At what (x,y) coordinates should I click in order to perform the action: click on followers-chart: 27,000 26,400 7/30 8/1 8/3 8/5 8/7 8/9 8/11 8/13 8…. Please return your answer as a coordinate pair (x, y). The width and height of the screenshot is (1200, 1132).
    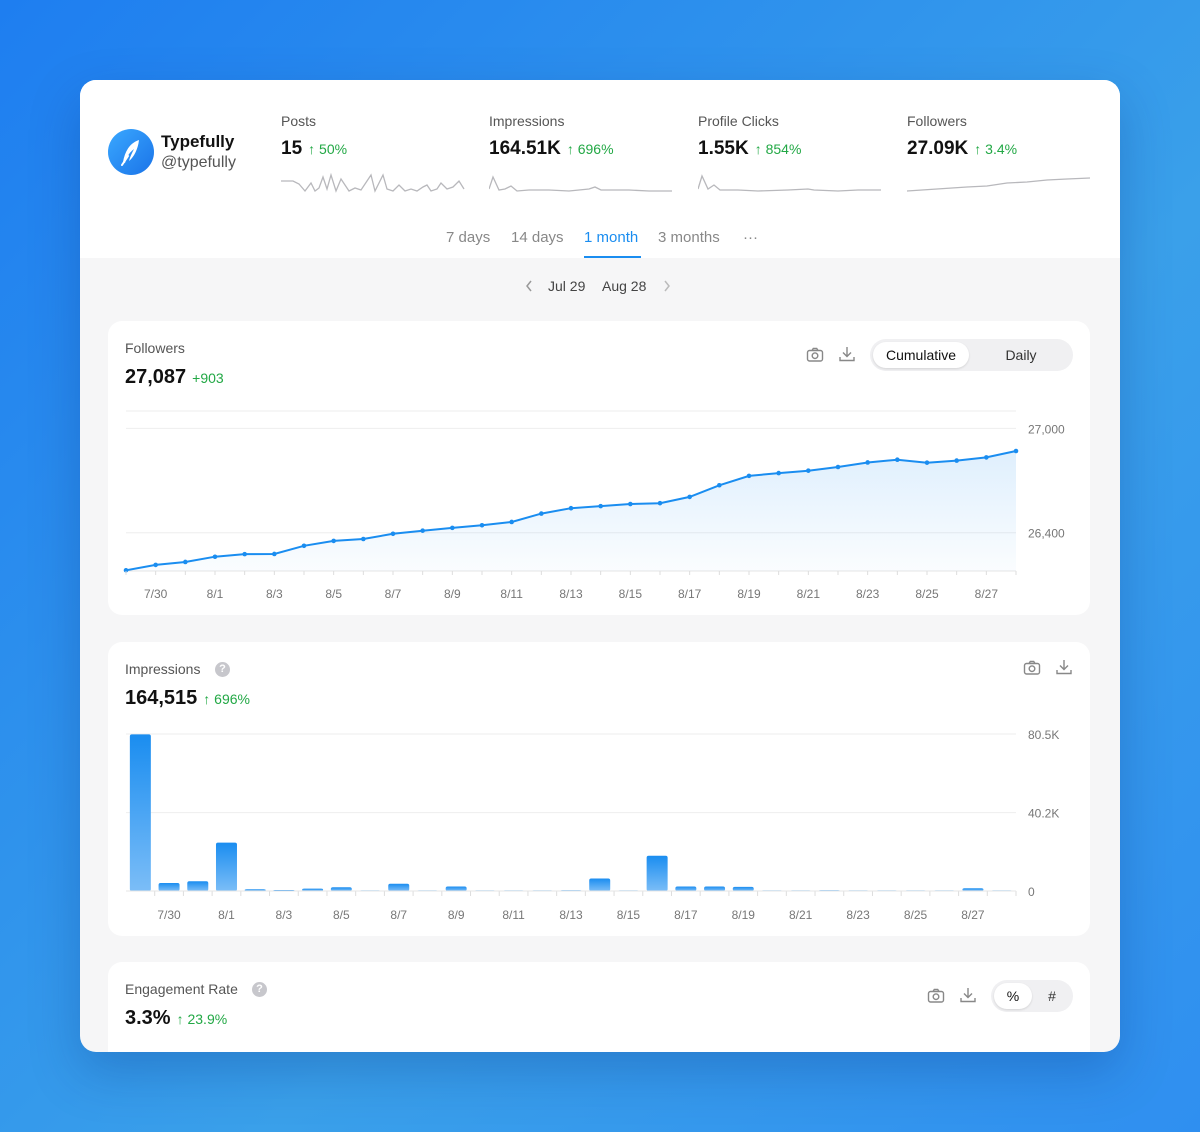
    Looking at the image, I should click on (594, 505).